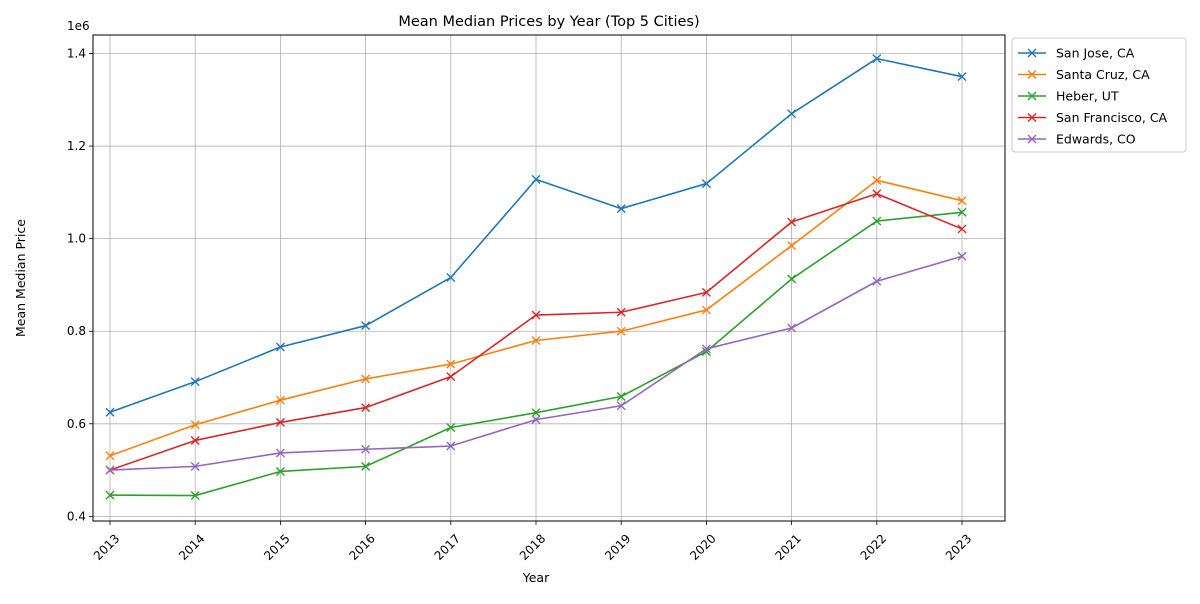 The height and width of the screenshot is (604, 1200). What do you see at coordinates (1096, 139) in the screenshot?
I see `legend-label: Edwards, CO` at bounding box center [1096, 139].